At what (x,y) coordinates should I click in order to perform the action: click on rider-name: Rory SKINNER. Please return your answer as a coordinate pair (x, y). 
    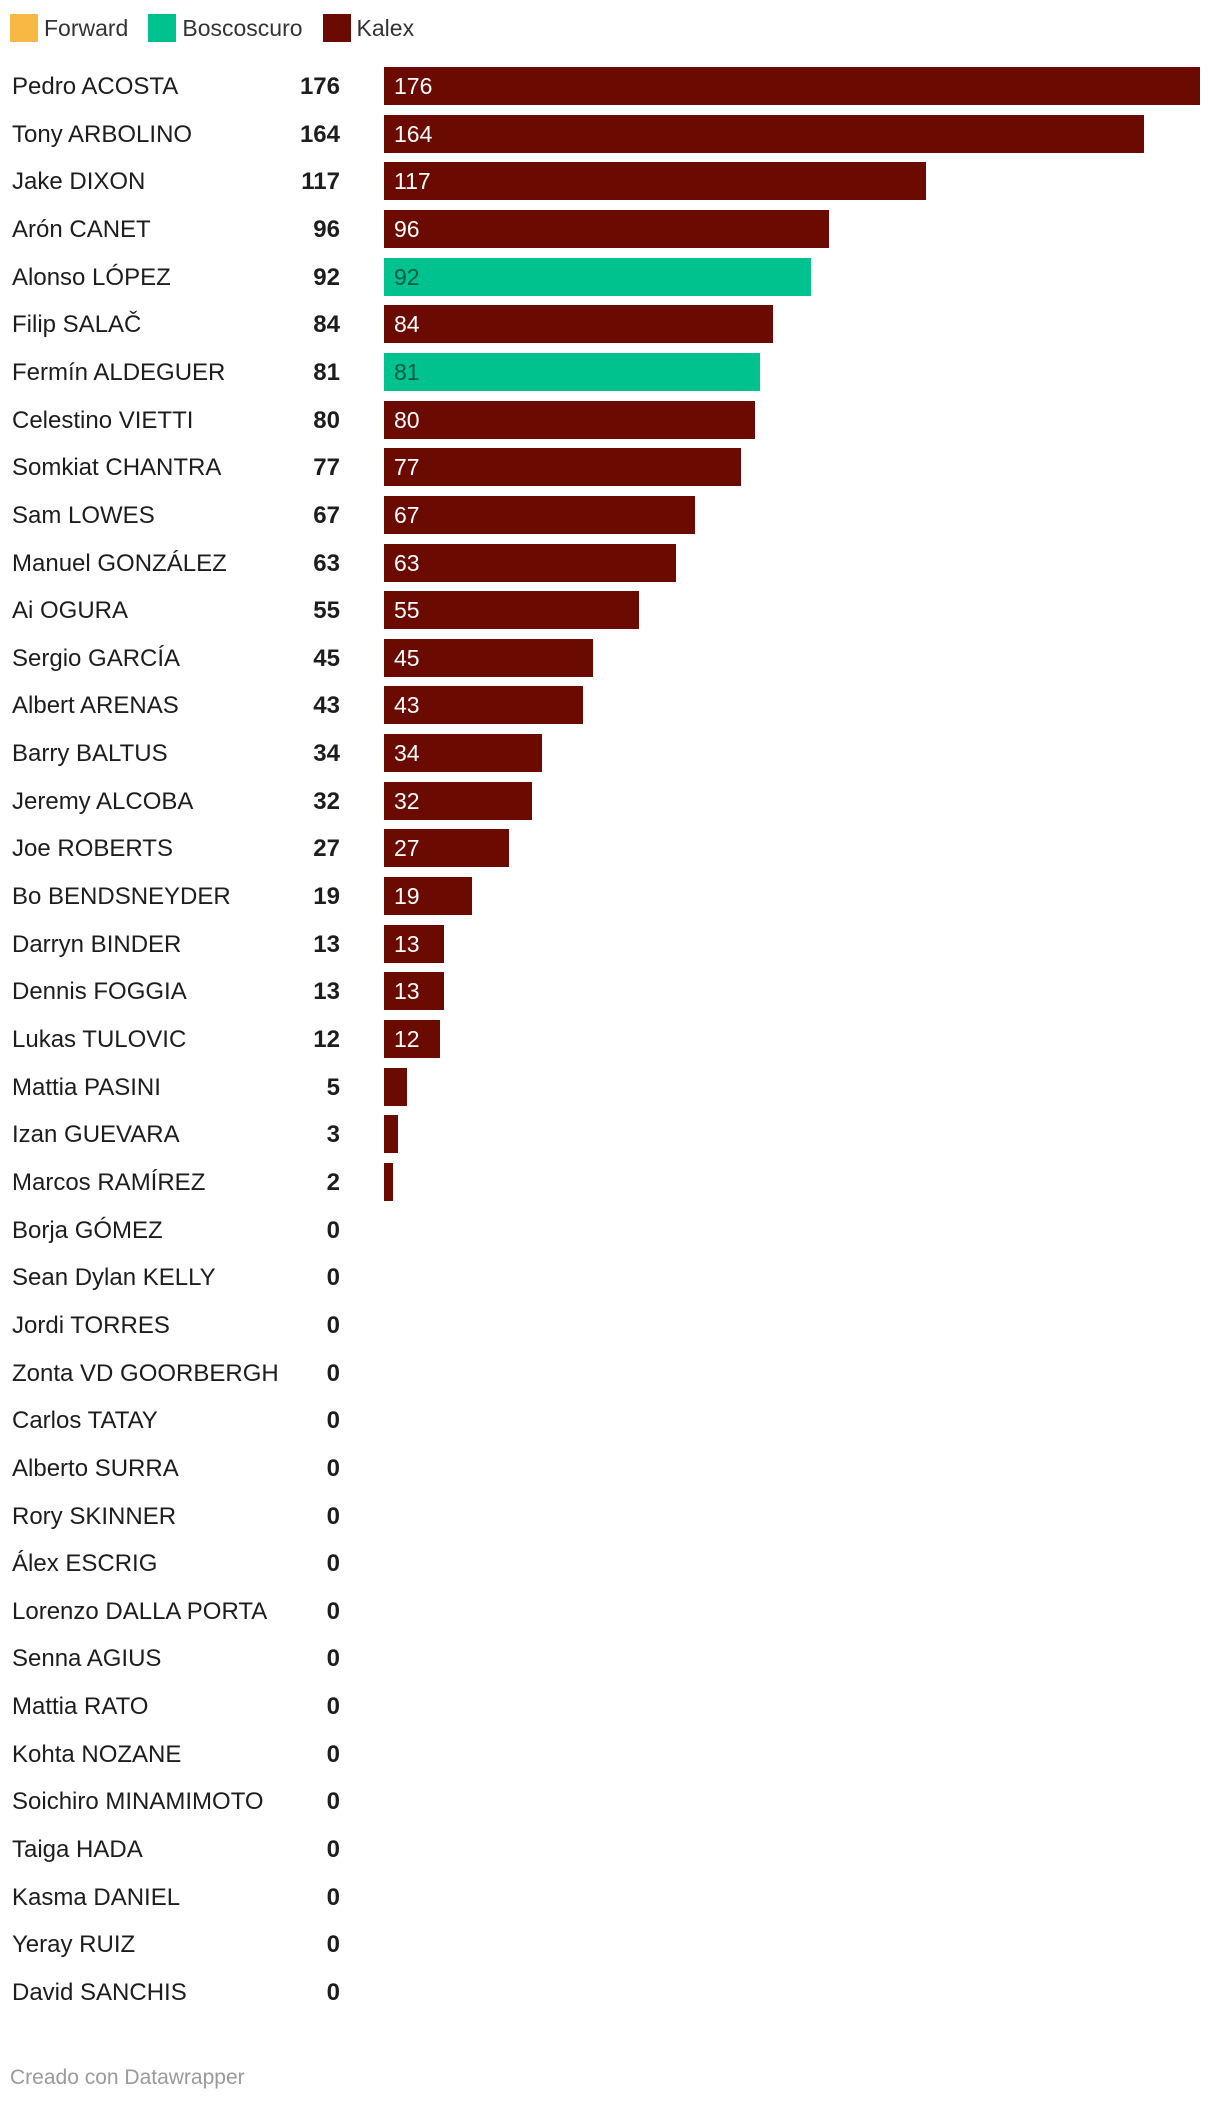
    Looking at the image, I should click on (94, 1516).